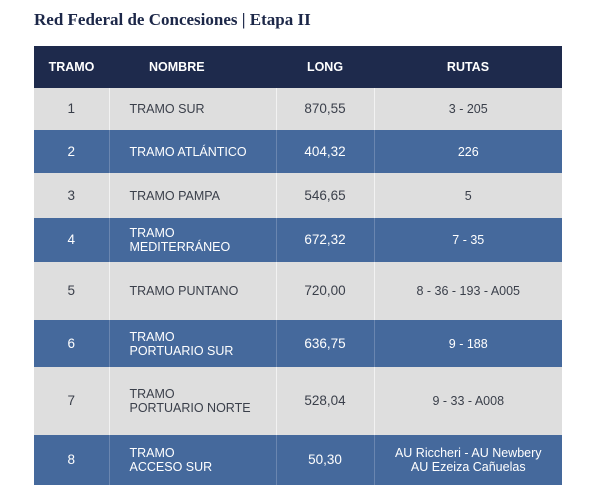  What do you see at coordinates (192, 67) in the screenshot?
I see `header-nombre: NOMBRE` at bounding box center [192, 67].